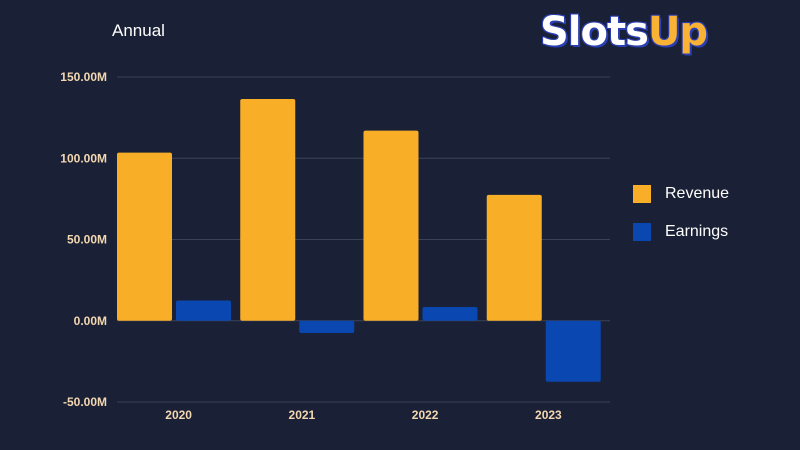  Describe the element at coordinates (594, 32) in the screenshot. I see `logo-text-slots: Slots` at that location.